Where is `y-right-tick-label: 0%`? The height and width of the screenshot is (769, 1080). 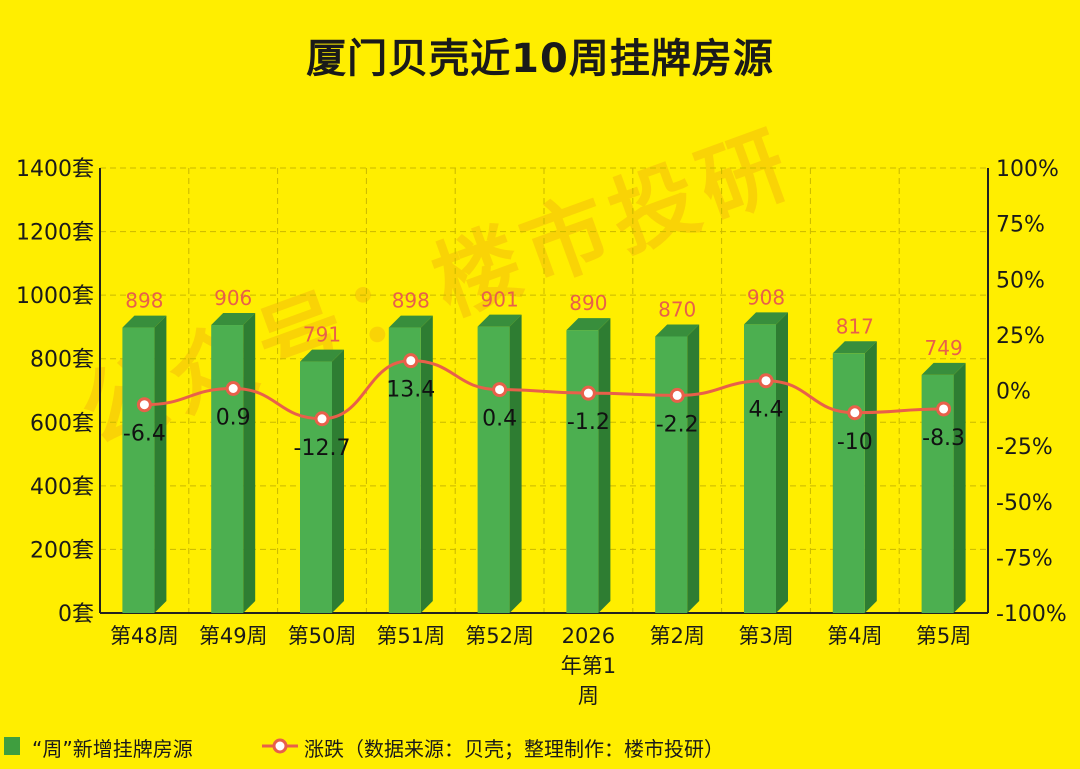 y-right-tick-label: 0% is located at coordinates (1013, 392).